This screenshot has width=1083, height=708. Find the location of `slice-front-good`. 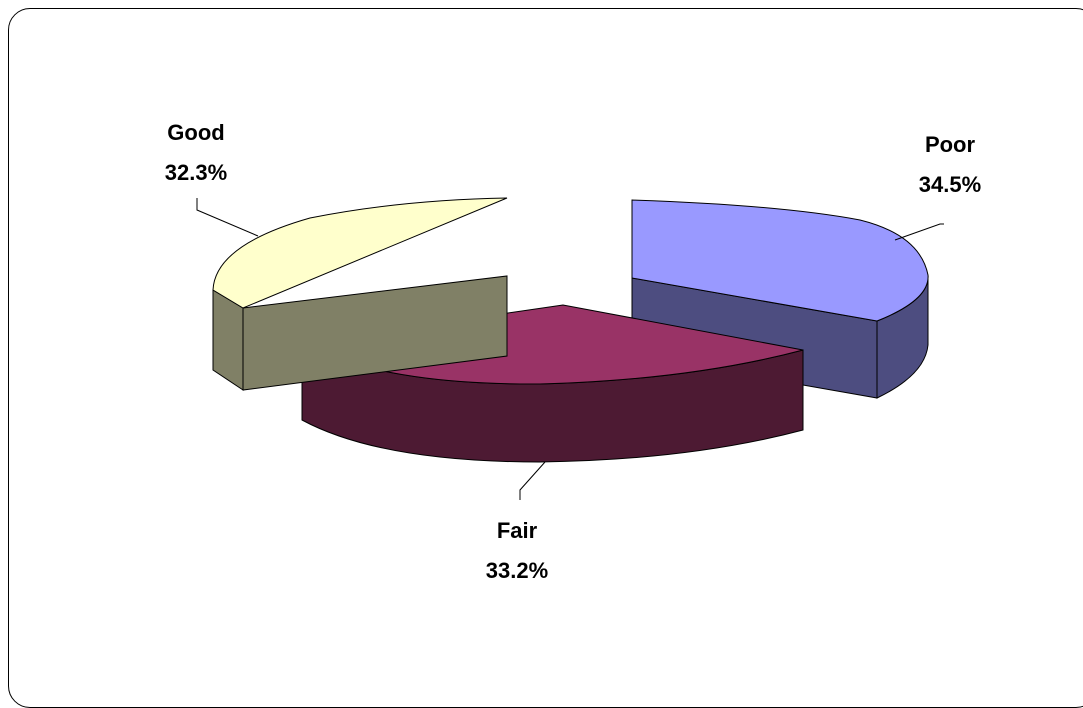

slice-front-good is located at coordinates (375, 333).